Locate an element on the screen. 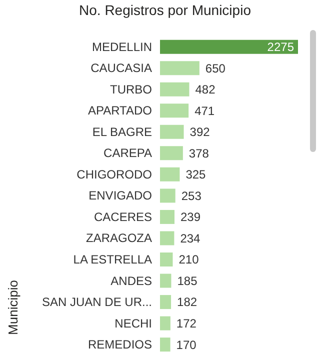  data-label: 378 is located at coordinates (199, 153).